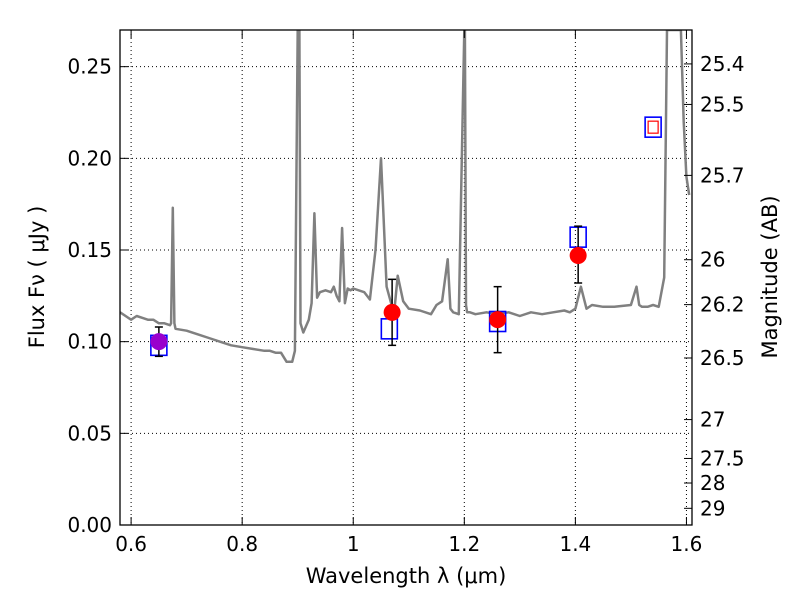 This screenshot has height=600, width=800. Describe the element at coordinates (89, 342) in the screenshot. I see `y-tick-label: 0.10` at that location.